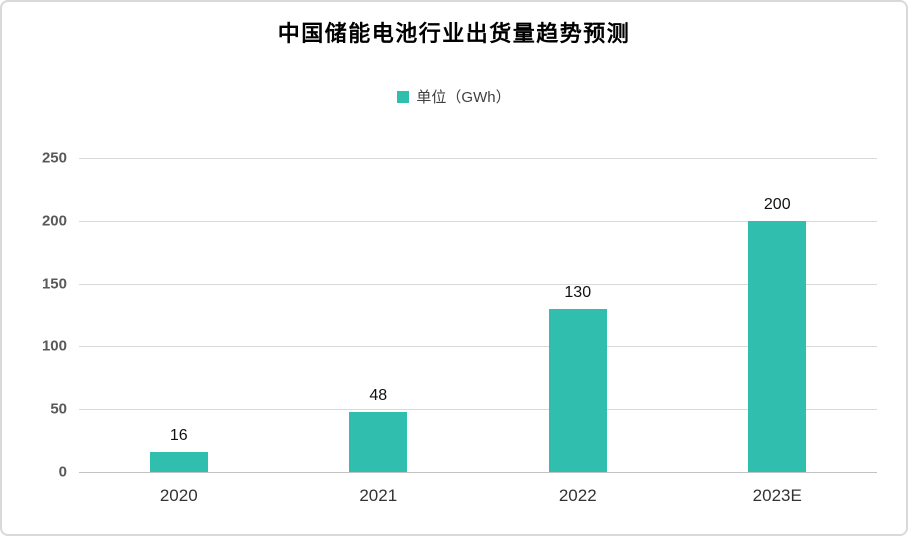 This screenshot has width=908, height=536. Describe the element at coordinates (463, 97) in the screenshot. I see `legend-label: 单位（GWh）` at that location.